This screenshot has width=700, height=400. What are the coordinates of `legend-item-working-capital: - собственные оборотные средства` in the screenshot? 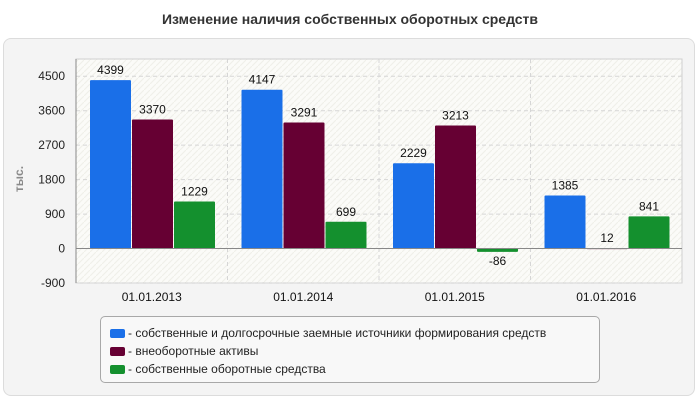 It's located at (218, 369).